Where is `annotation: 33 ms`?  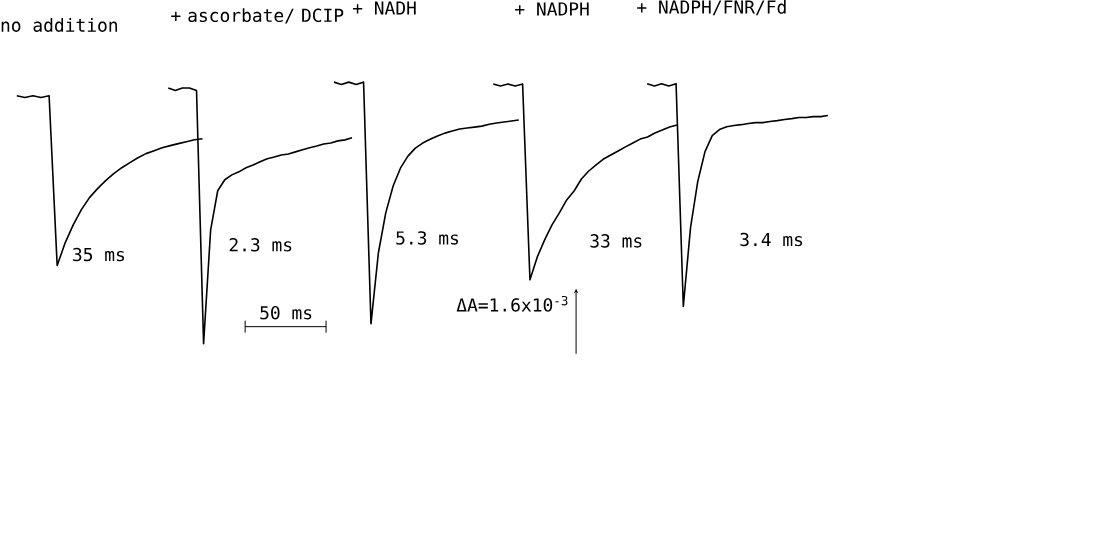
annotation: 33 ms is located at coordinates (616, 241).